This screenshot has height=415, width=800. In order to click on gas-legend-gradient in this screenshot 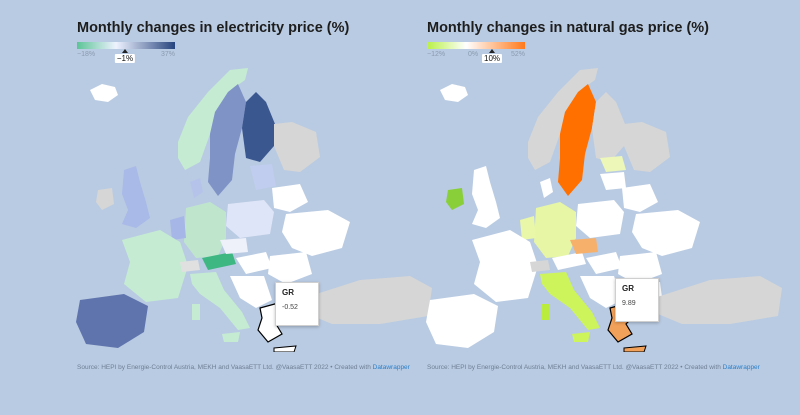, I will do `click(476, 45)`.